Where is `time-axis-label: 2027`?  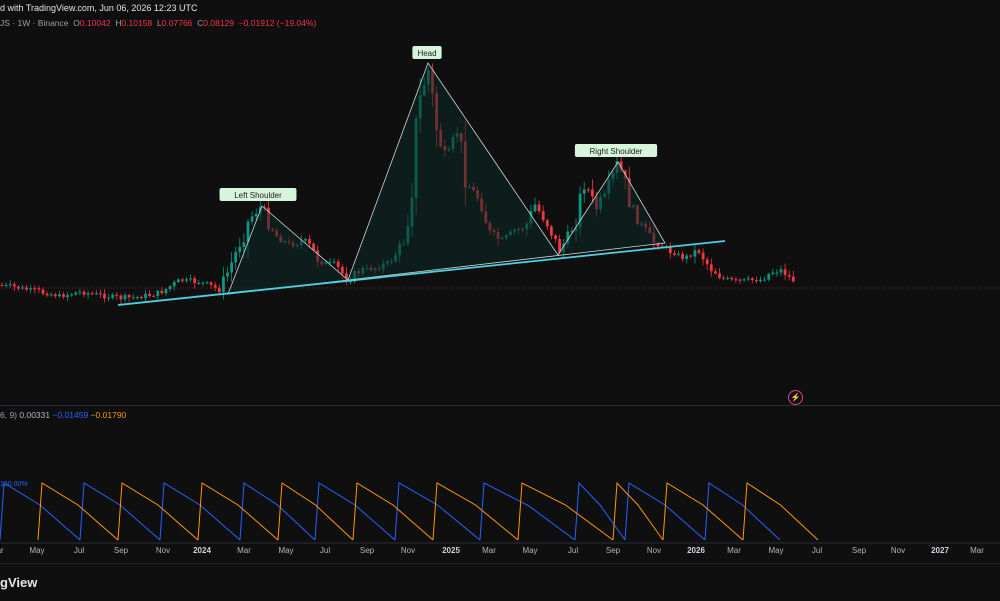 time-axis-label: 2027 is located at coordinates (940, 550).